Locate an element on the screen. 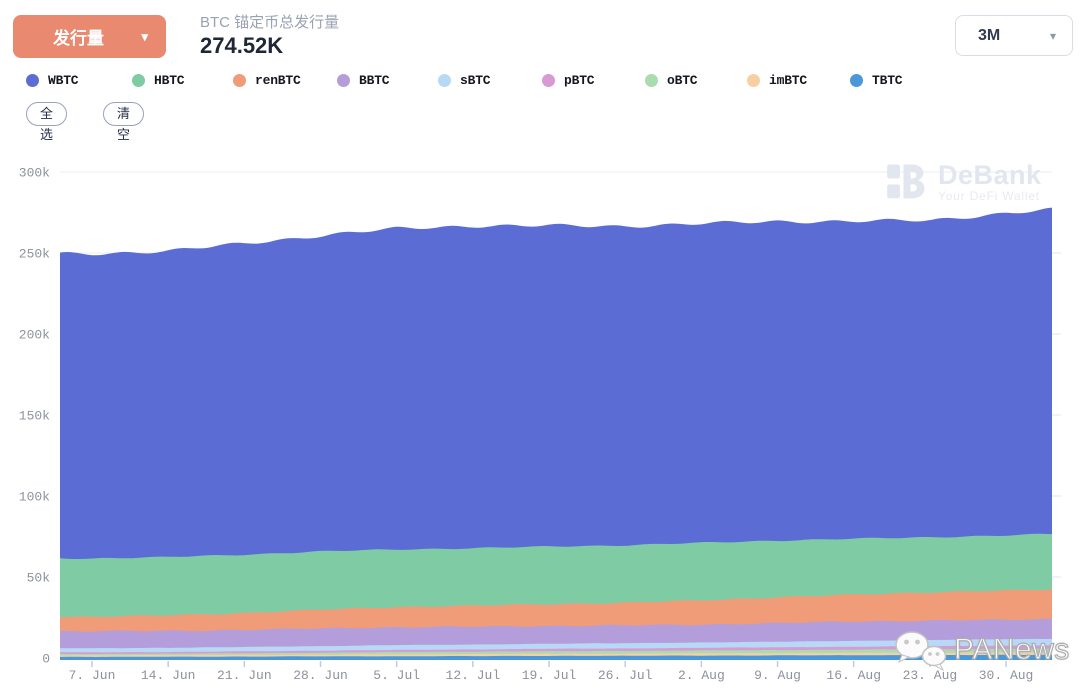 This screenshot has width=1080, height=699. legend-item-pbtc: pBTC is located at coordinates (568, 80).